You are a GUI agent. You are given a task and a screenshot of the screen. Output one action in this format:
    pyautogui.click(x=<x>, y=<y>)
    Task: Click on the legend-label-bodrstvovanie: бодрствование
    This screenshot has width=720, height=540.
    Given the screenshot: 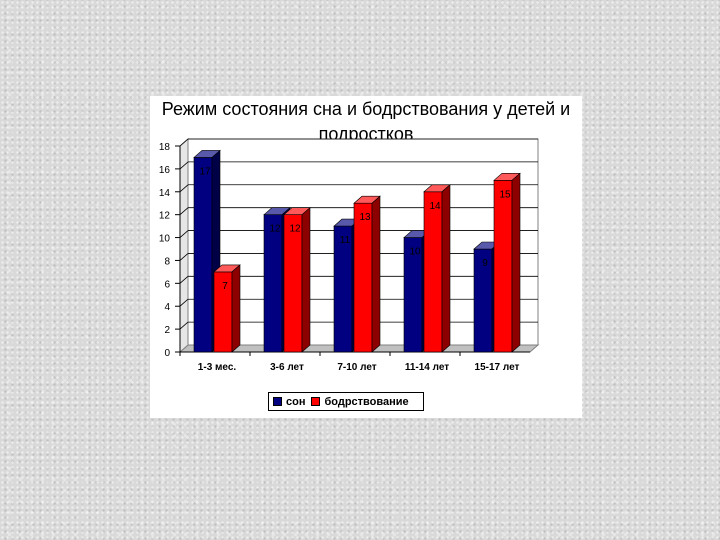 What is the action you would take?
    pyautogui.click(x=366, y=401)
    